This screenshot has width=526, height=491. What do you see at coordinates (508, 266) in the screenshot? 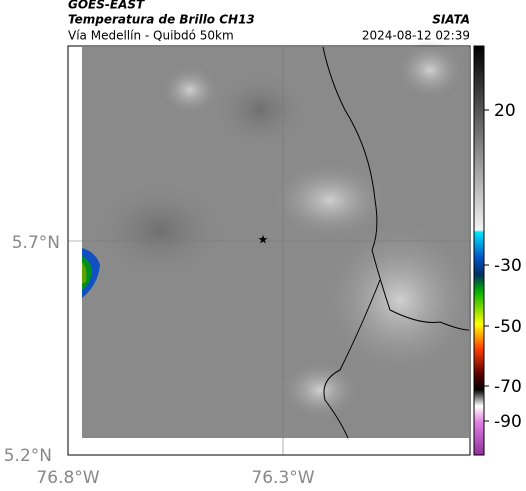
I see `colorbar-label: -30` at bounding box center [508, 266].